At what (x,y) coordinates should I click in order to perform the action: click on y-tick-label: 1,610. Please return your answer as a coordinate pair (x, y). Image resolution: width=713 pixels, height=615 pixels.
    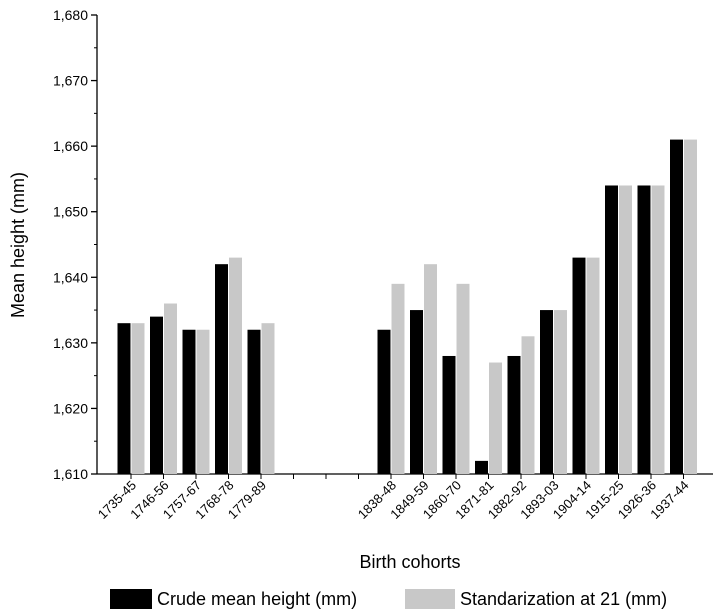
    Looking at the image, I should click on (70, 474).